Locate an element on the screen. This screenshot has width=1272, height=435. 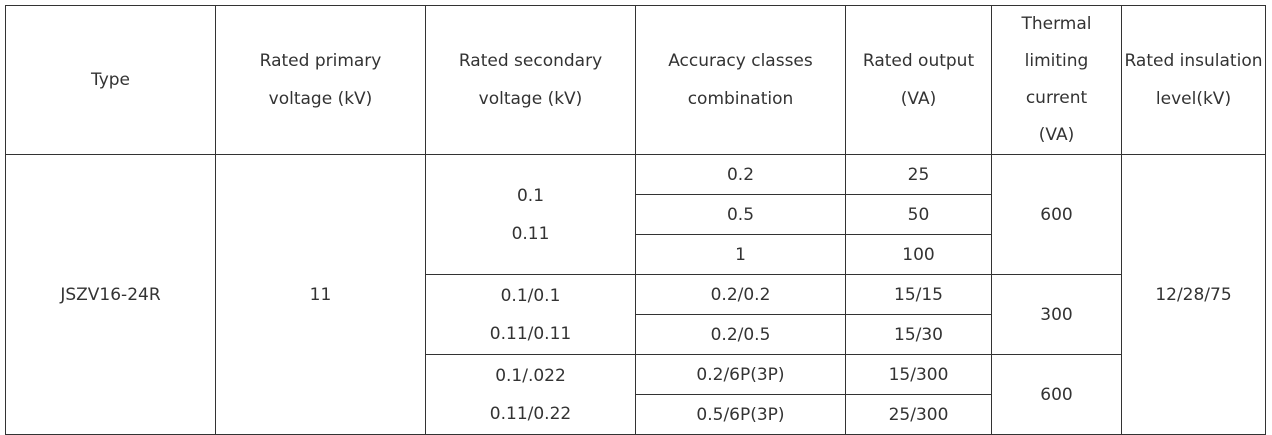
table-row: 0.5 50 is located at coordinates (636, 214).